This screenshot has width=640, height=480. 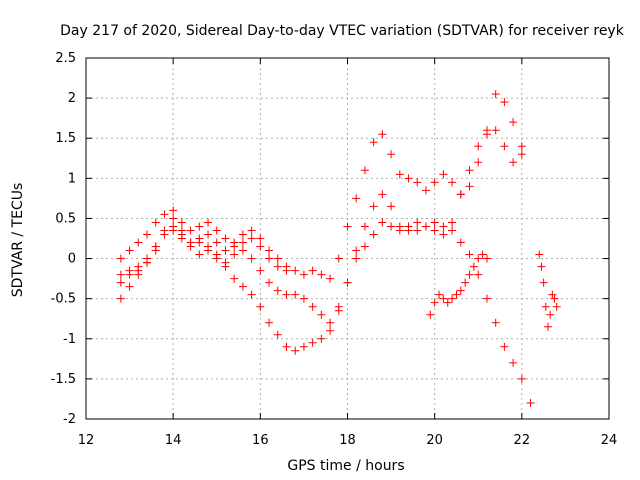 What do you see at coordinates (63, 299) in the screenshot?
I see `y-tick-label: -0.5` at bounding box center [63, 299].